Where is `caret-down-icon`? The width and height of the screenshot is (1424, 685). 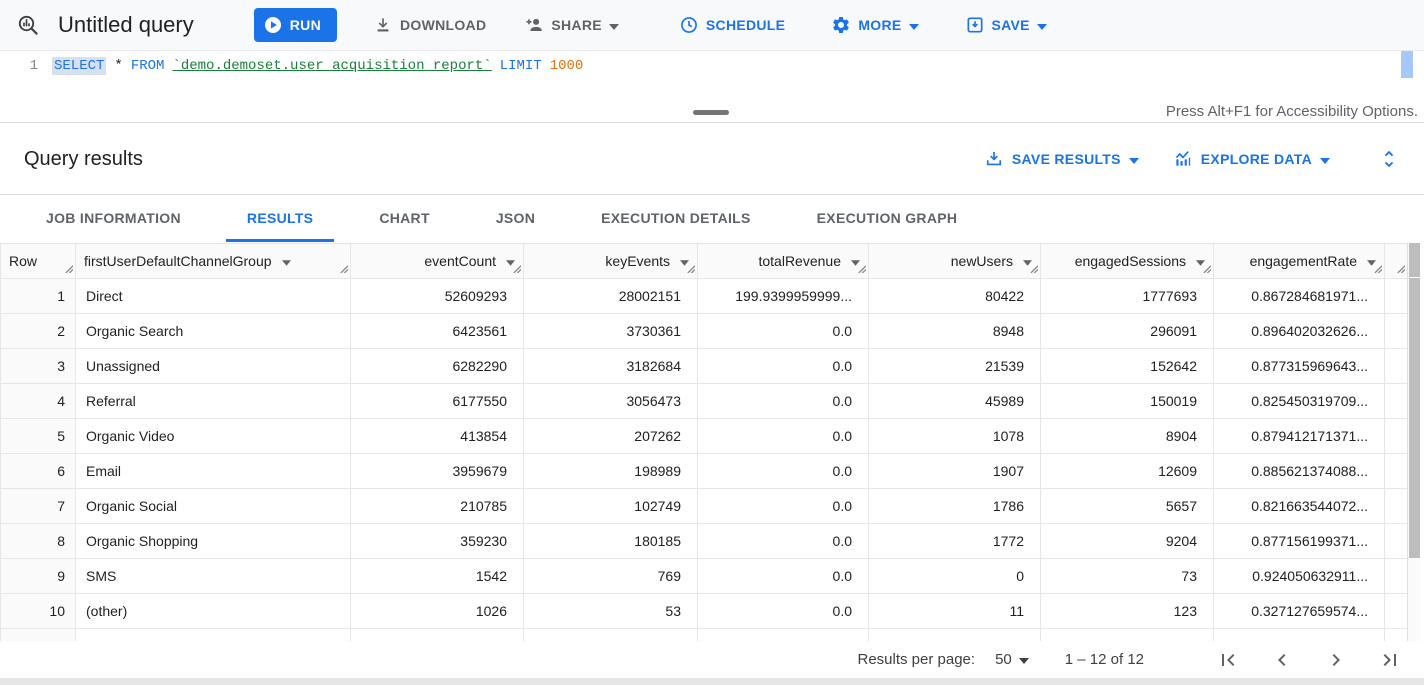
caret-down-icon is located at coordinates (1023, 659).